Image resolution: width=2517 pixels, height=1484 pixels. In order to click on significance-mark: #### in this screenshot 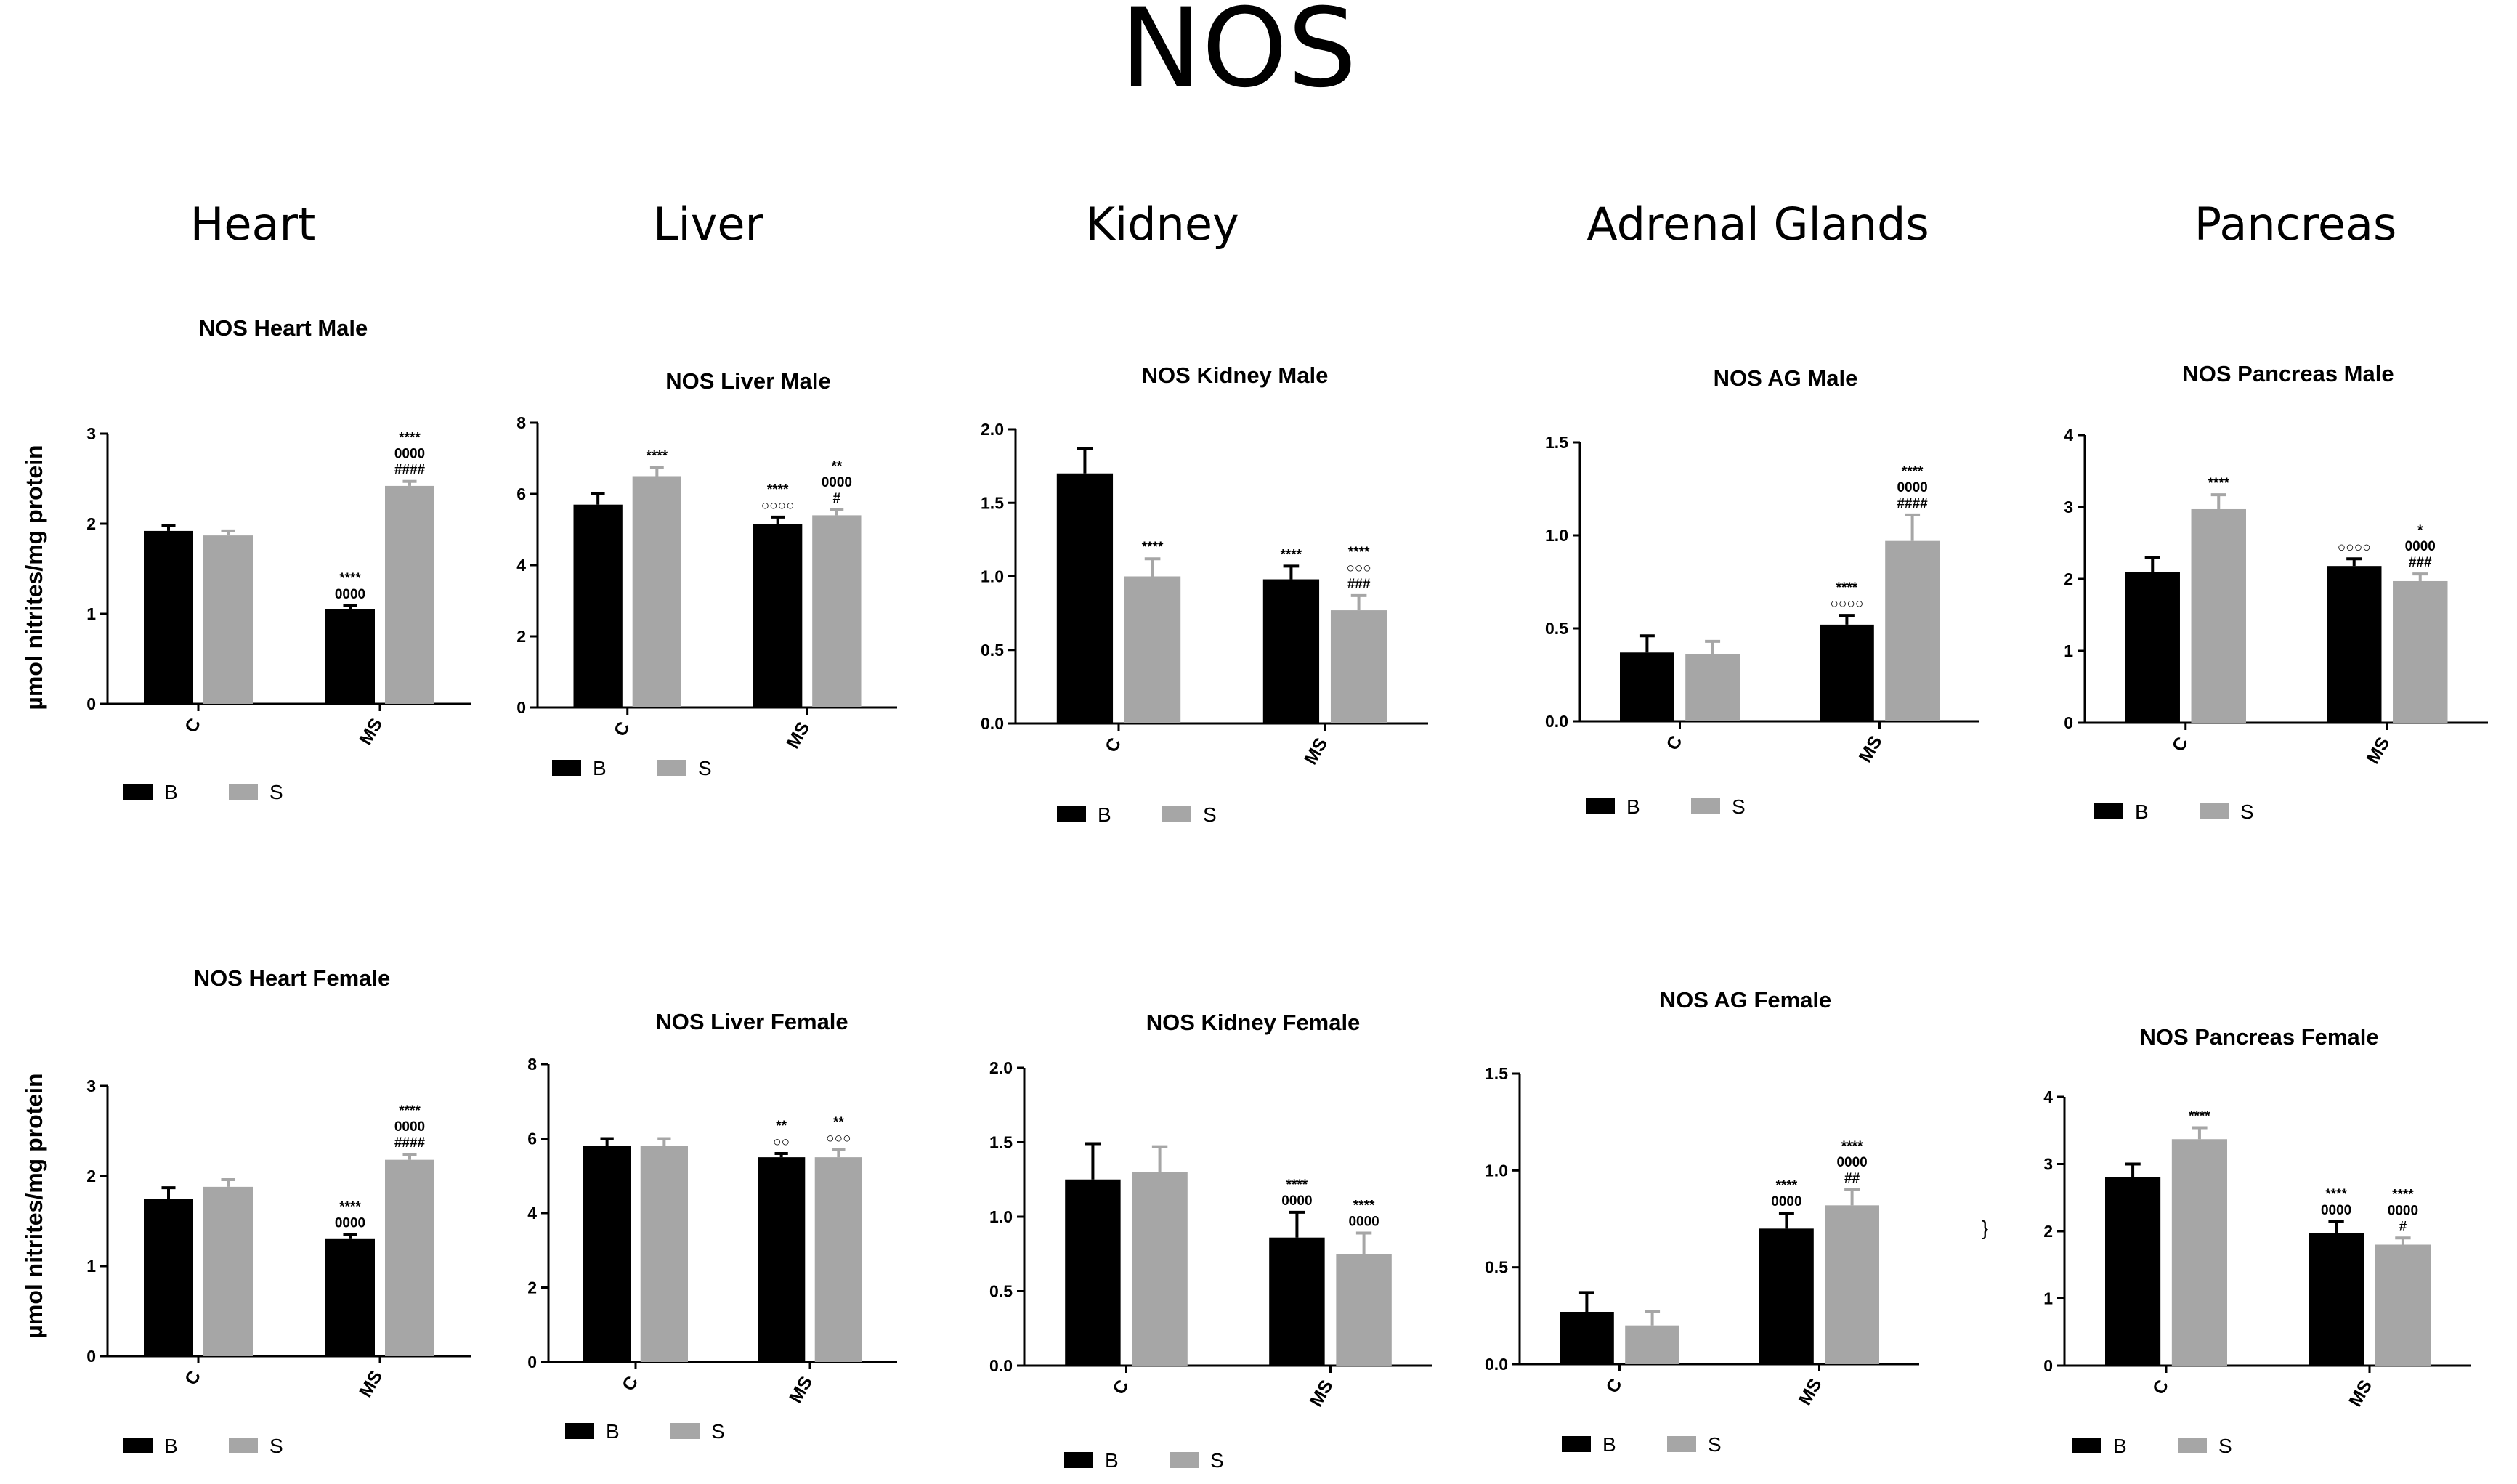, I will do `click(1912, 503)`.